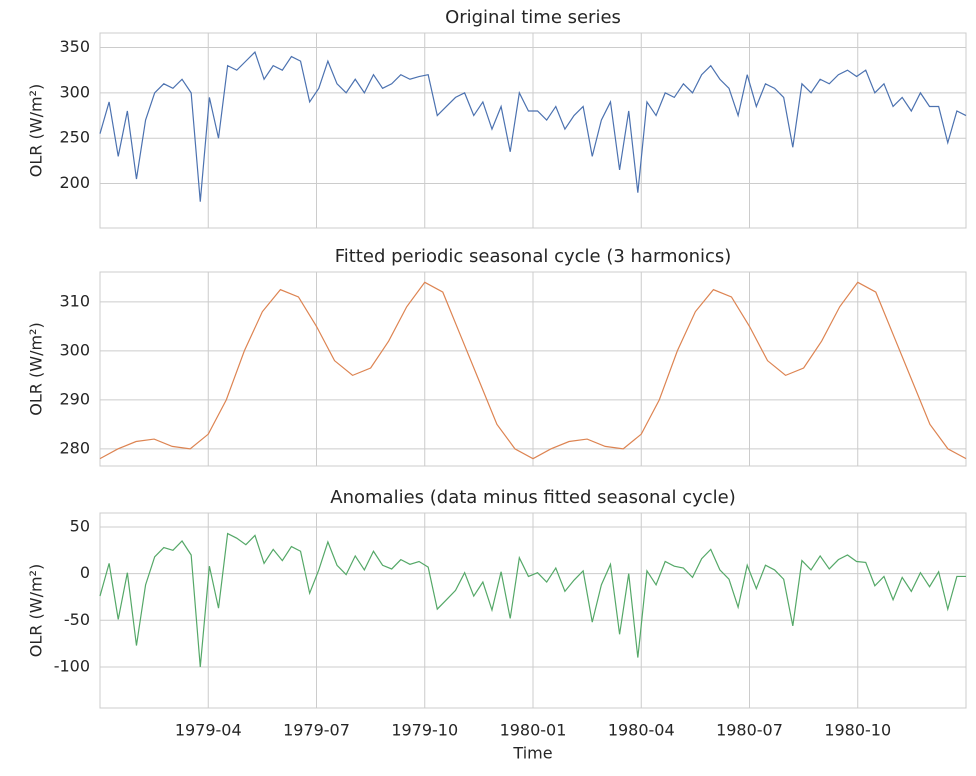  What do you see at coordinates (74, 300) in the screenshot?
I see `y-tick-label: 310` at bounding box center [74, 300].